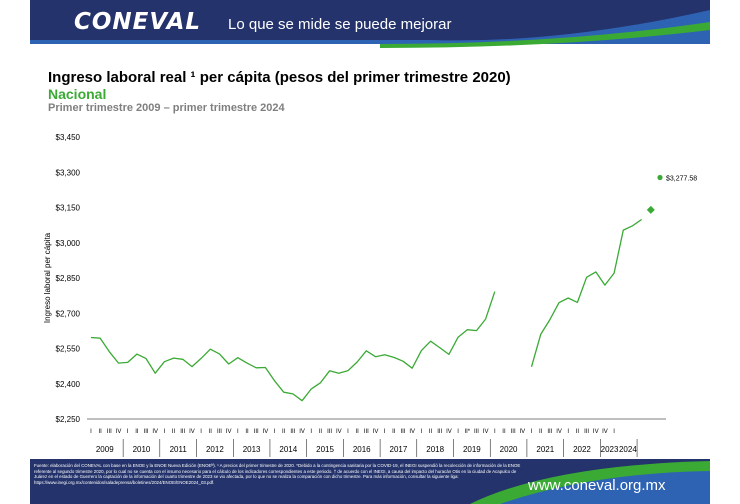 The image size is (740, 504). I want to click on data-label: $3,277.58, so click(681, 179).